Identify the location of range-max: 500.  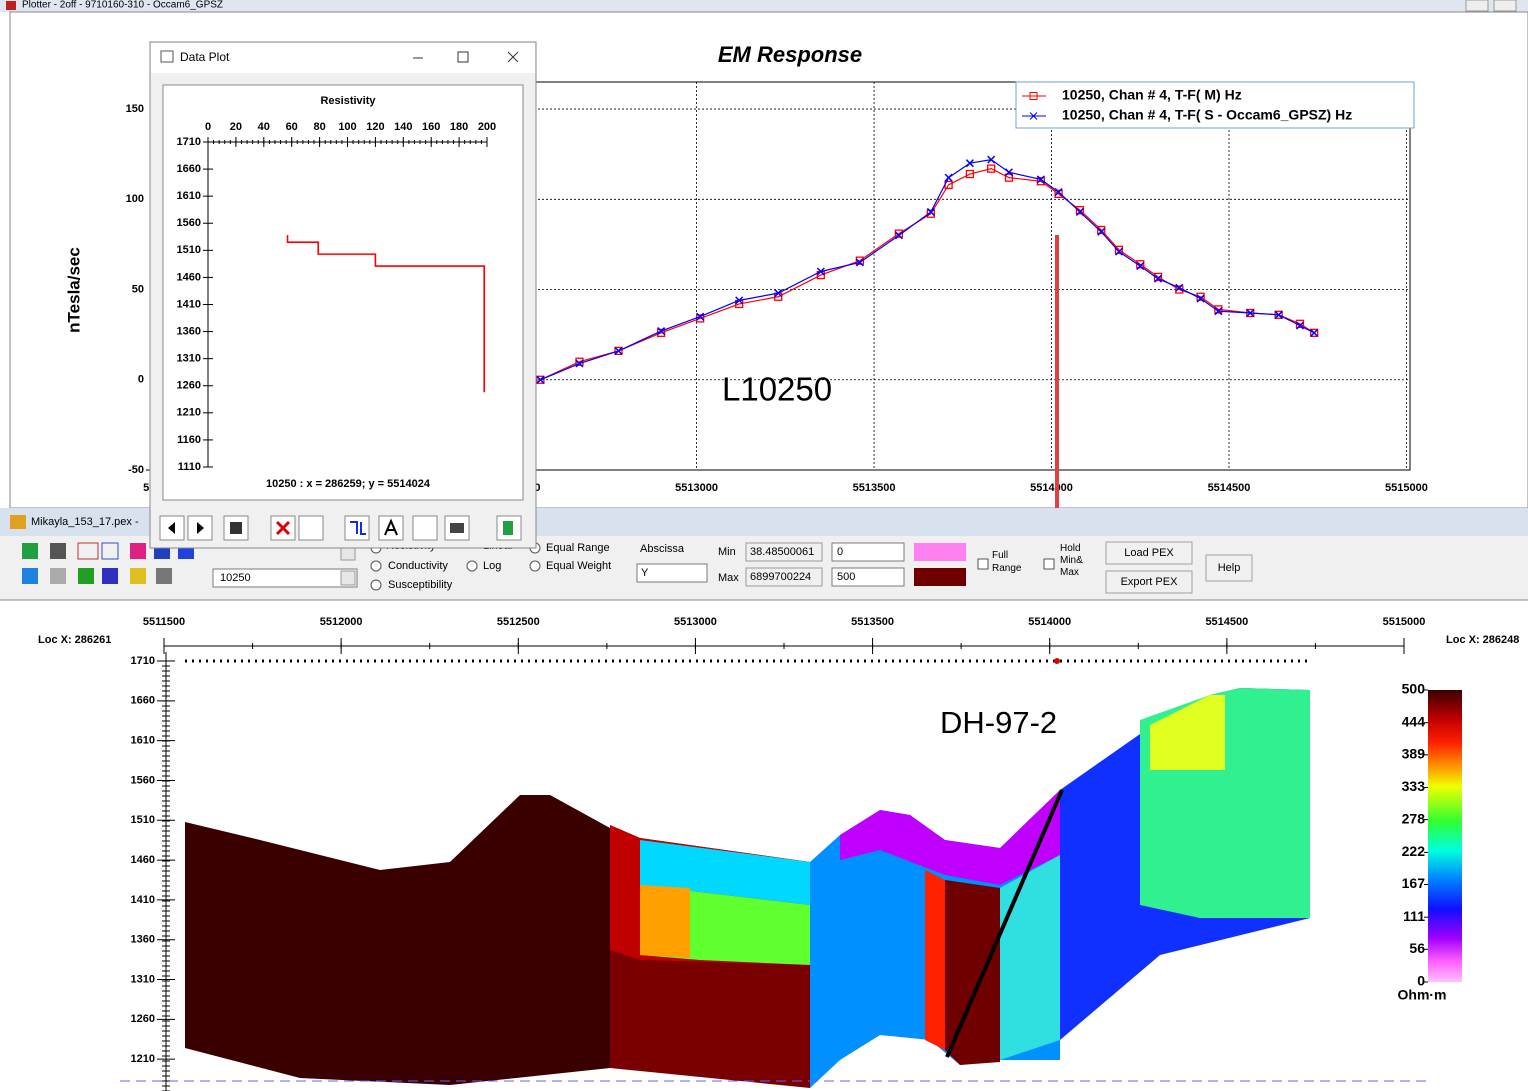
(846, 577).